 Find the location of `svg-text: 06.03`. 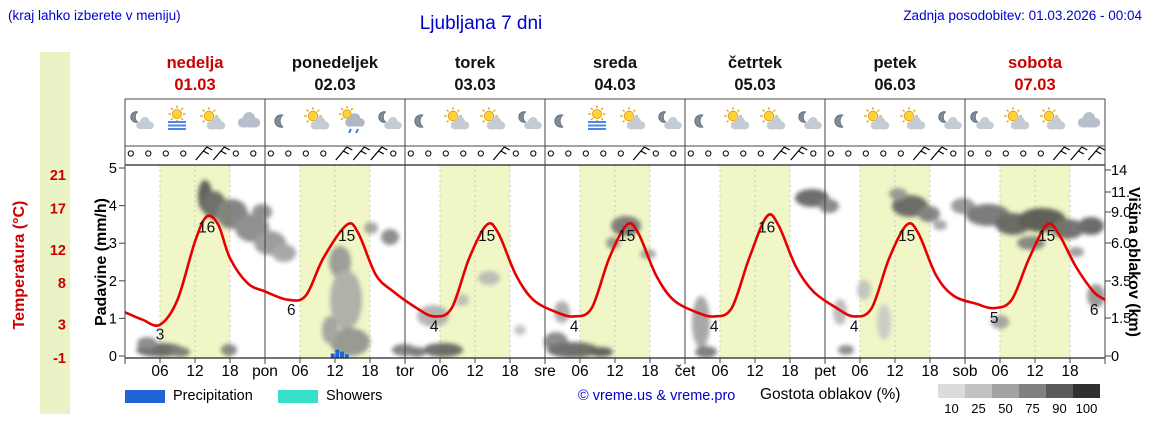

svg-text: 06.03 is located at coordinates (894, 85).